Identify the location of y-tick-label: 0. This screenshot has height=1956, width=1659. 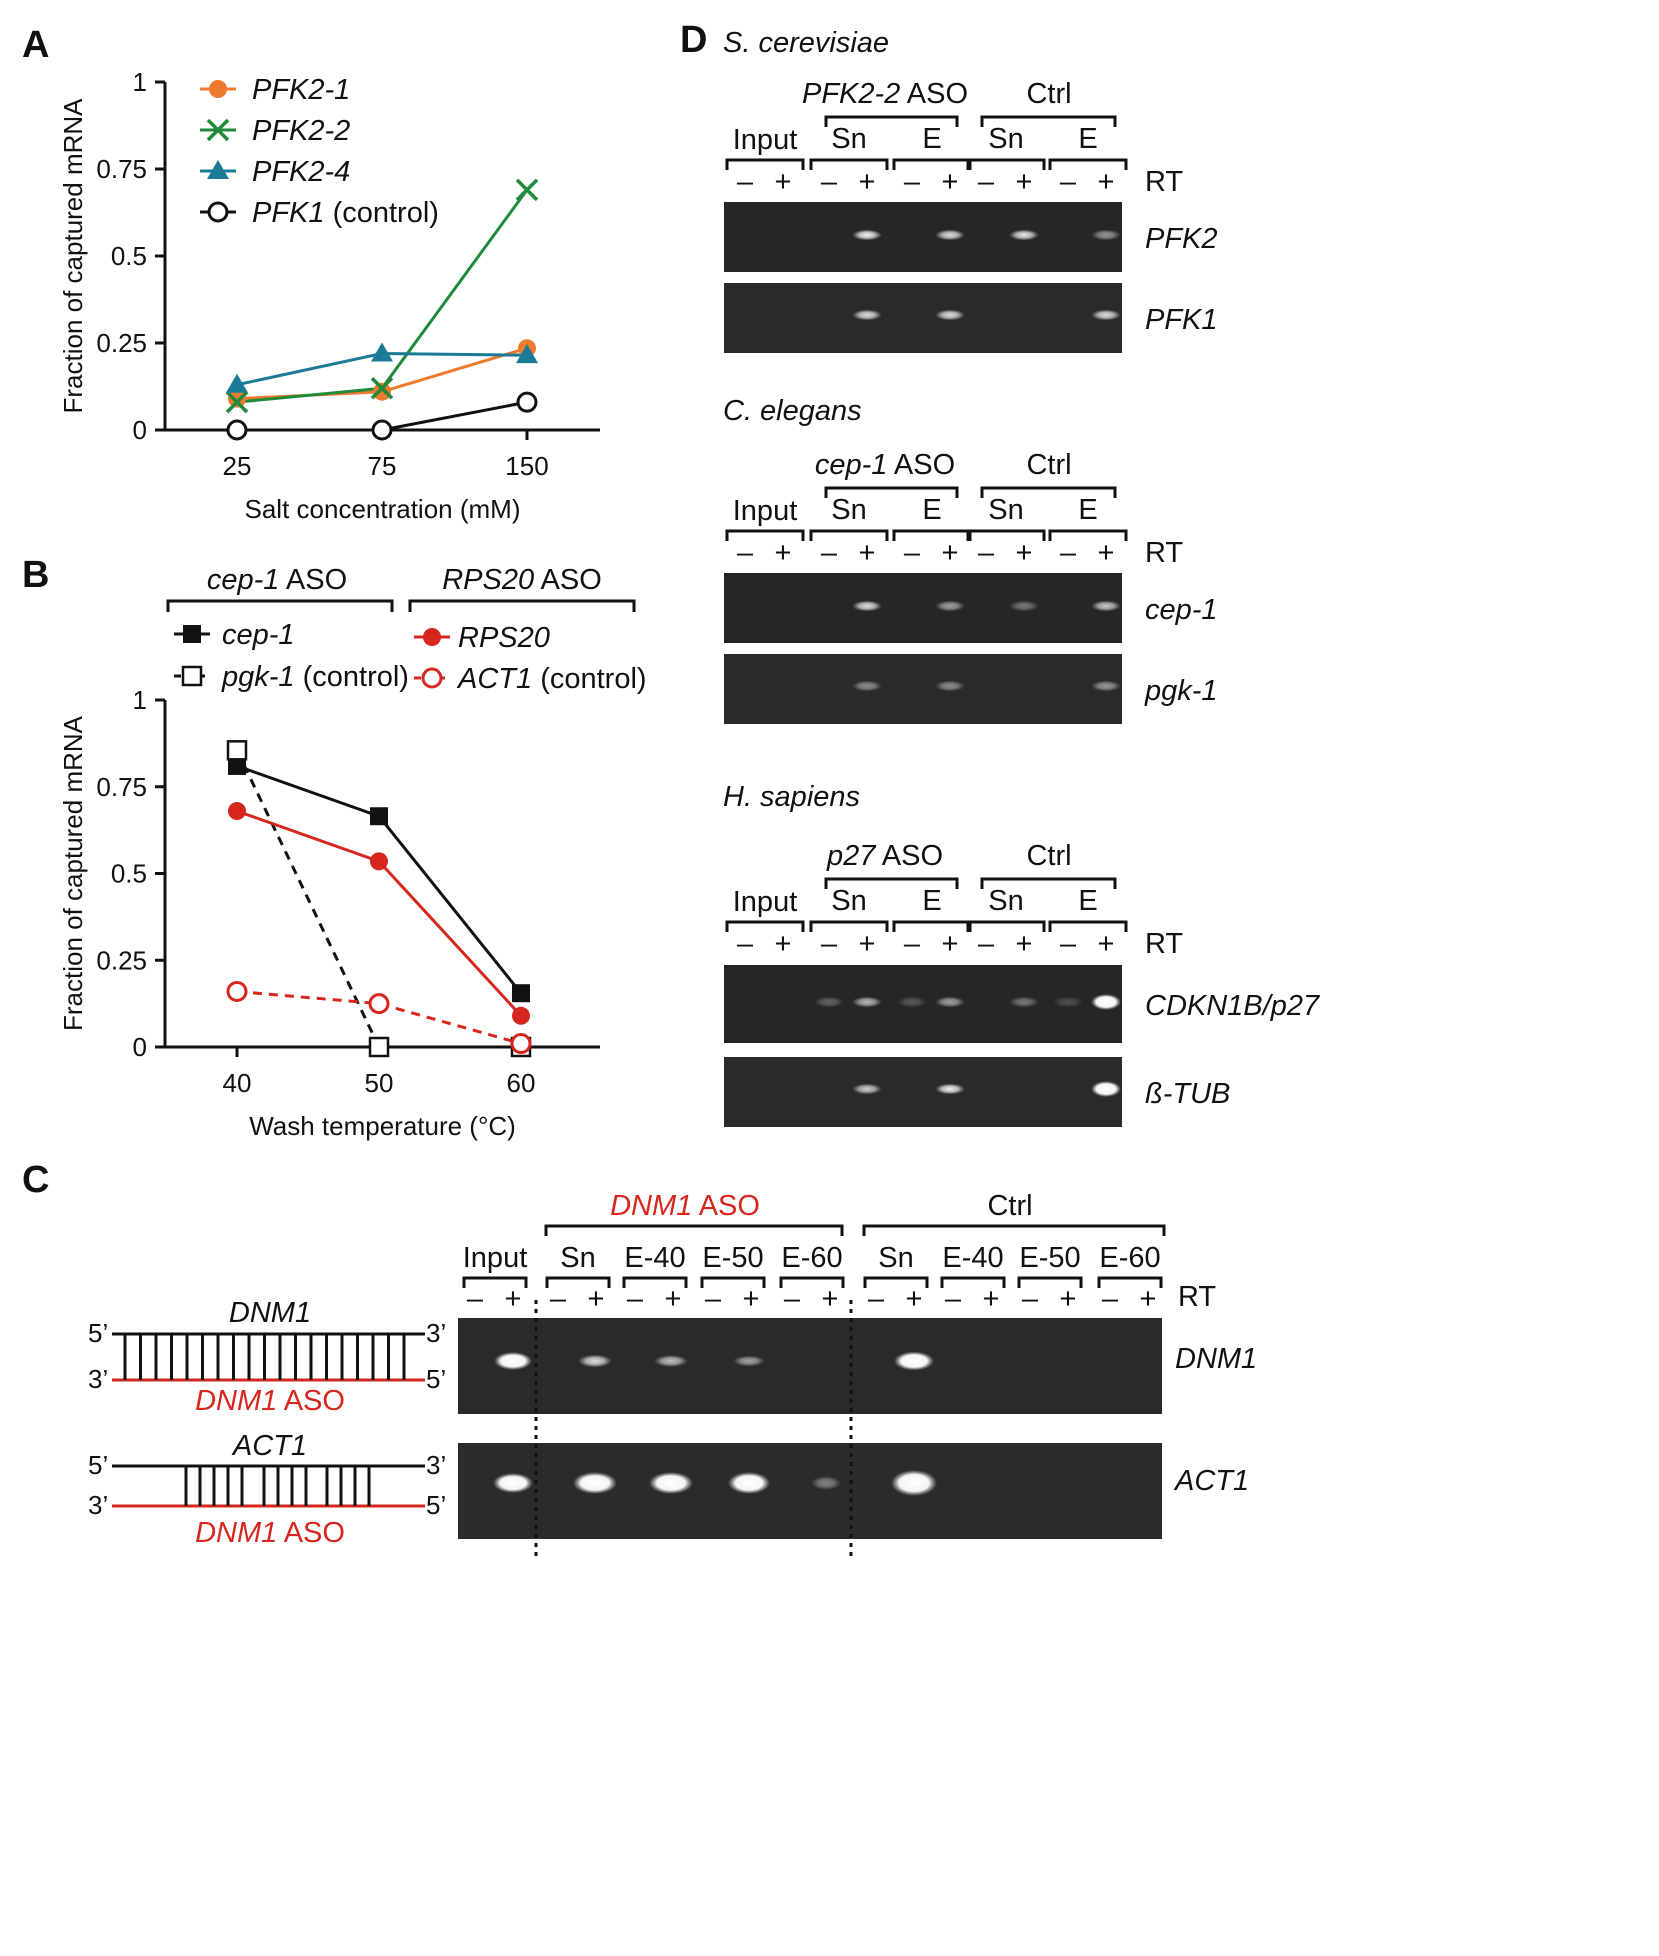
(140, 430).